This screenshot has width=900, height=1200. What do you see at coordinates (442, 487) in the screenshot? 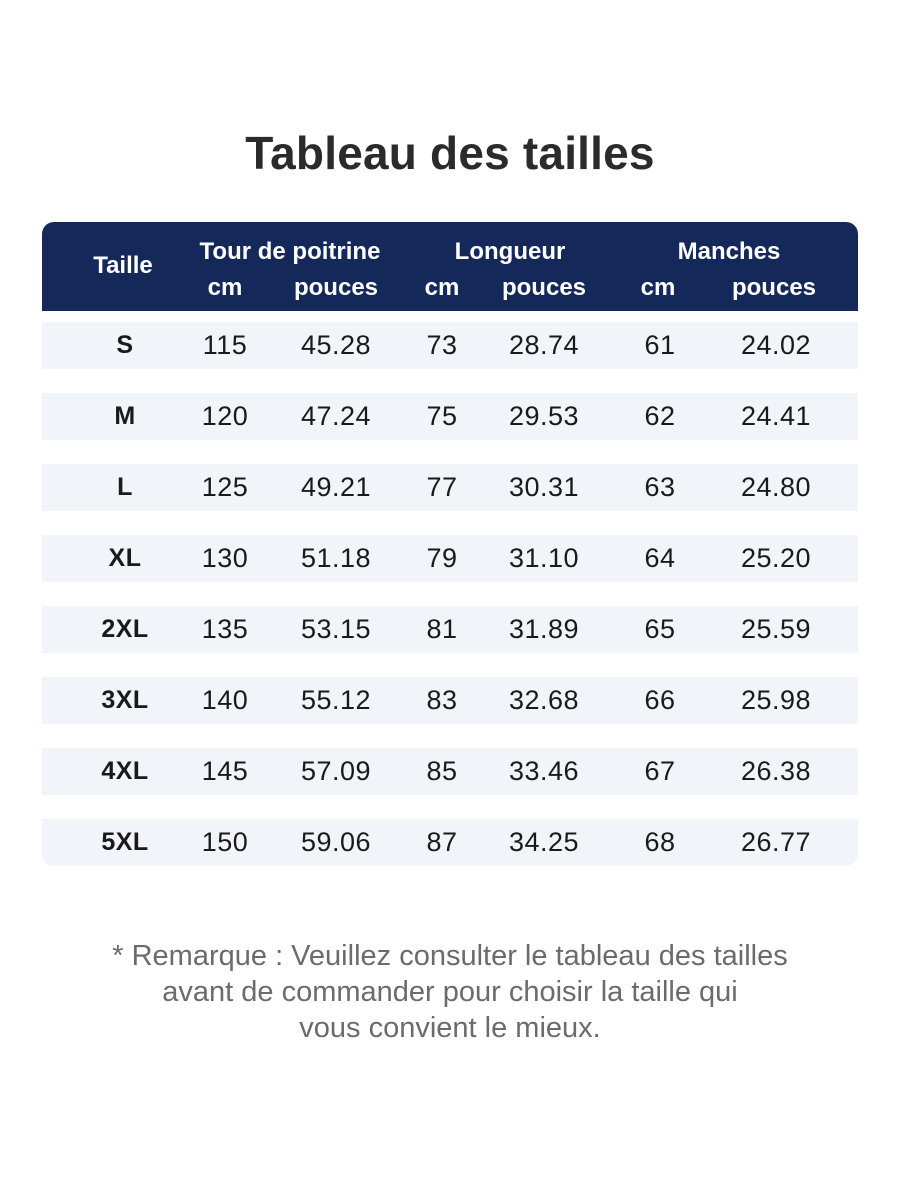
I see `length-cm-cell: 77` at bounding box center [442, 487].